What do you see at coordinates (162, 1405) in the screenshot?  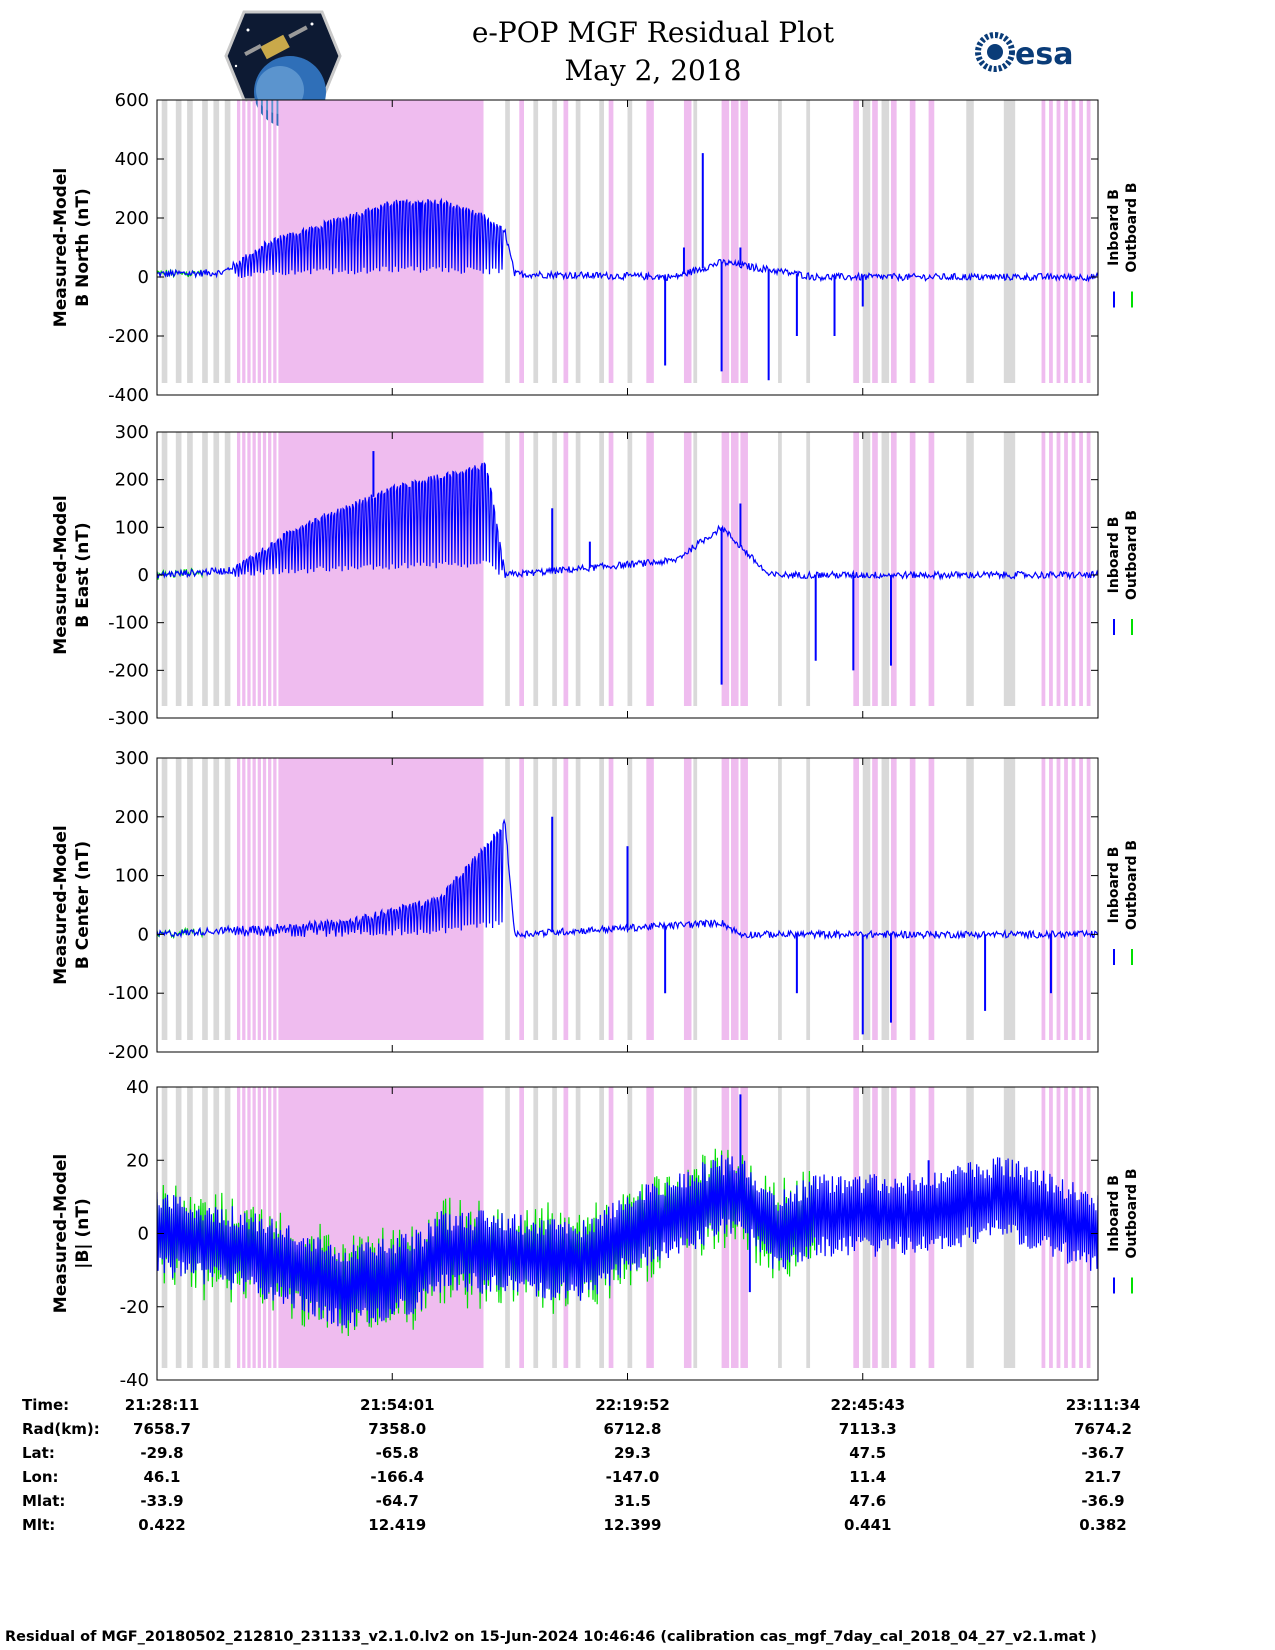 I see `info-cell: 21:28:11` at bounding box center [162, 1405].